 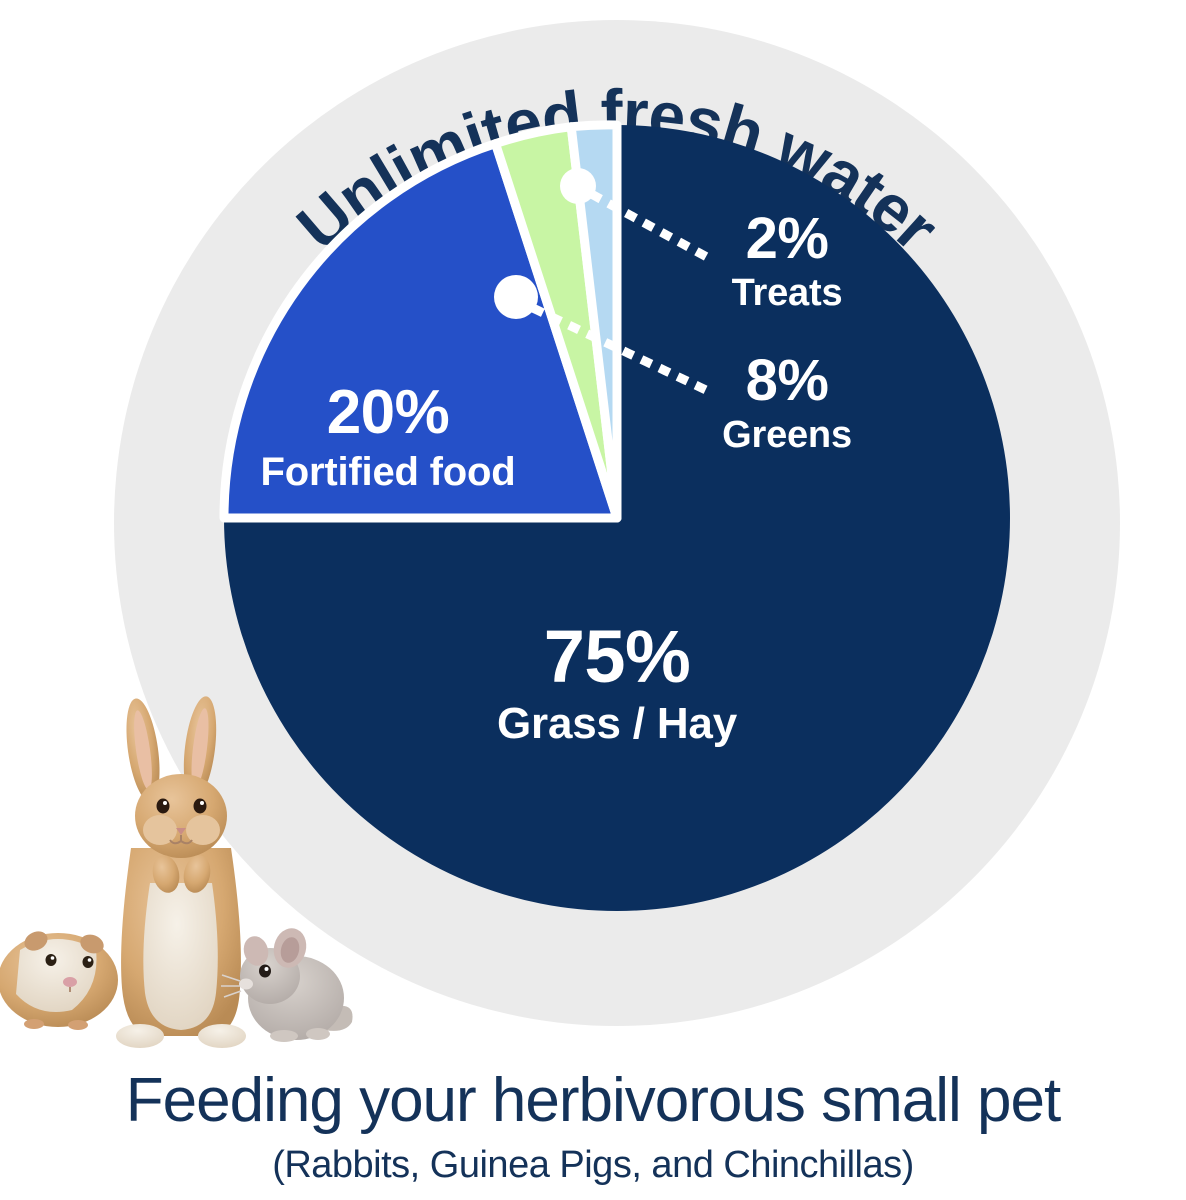 I want to click on leader-line-treats, so click(x=650, y=226).